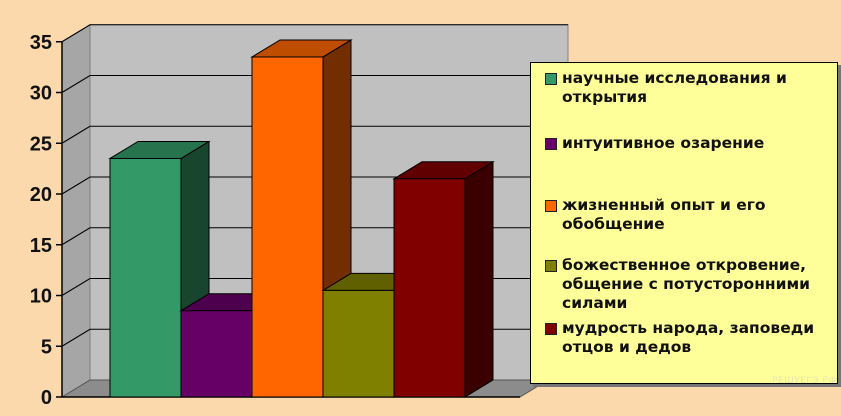 This screenshot has height=416, width=841. Describe the element at coordinates (674, 88) in the screenshot. I see `legend-label: научные исследования и открытия` at that location.